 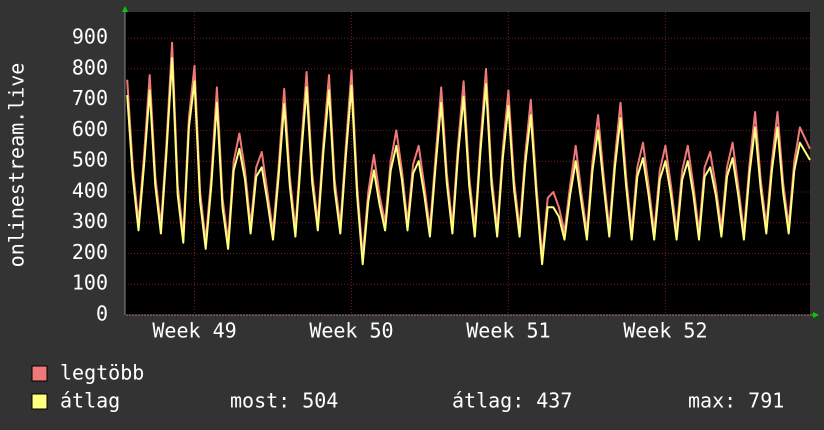 I want to click on stat-value: 791, so click(x=766, y=401).